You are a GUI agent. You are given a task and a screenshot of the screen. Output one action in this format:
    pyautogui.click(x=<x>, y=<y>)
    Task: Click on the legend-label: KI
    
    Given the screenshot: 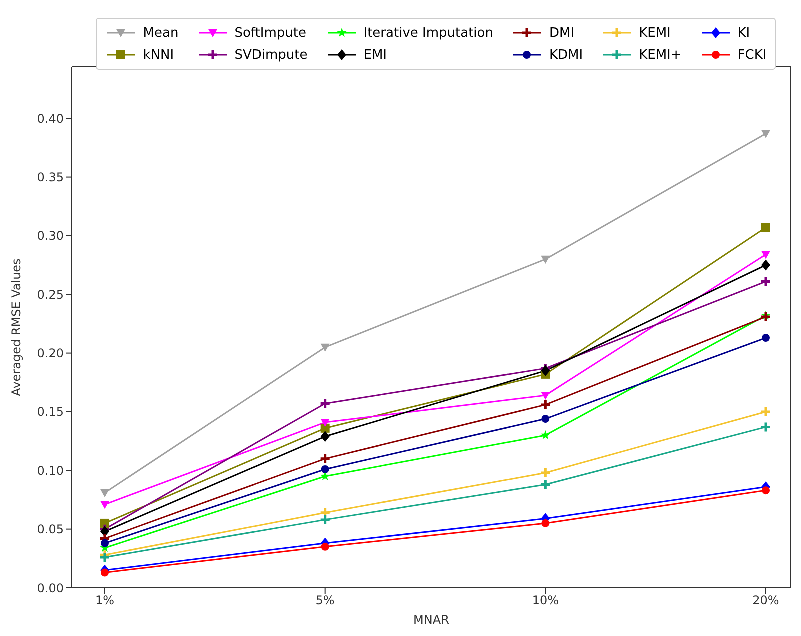 What is the action you would take?
    pyautogui.click(x=744, y=33)
    